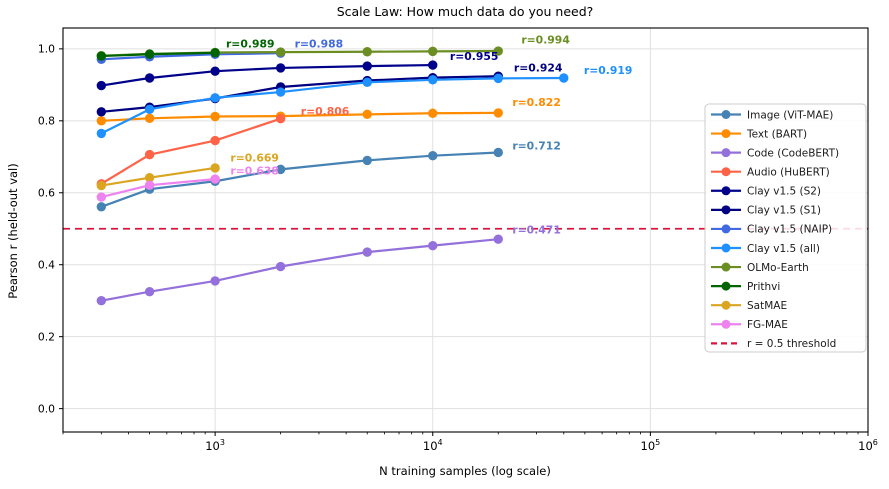 The height and width of the screenshot is (489, 889). What do you see at coordinates (538, 67) in the screenshot?
I see `annotation-clay-v1-5-s1: r=0.924` at bounding box center [538, 67].